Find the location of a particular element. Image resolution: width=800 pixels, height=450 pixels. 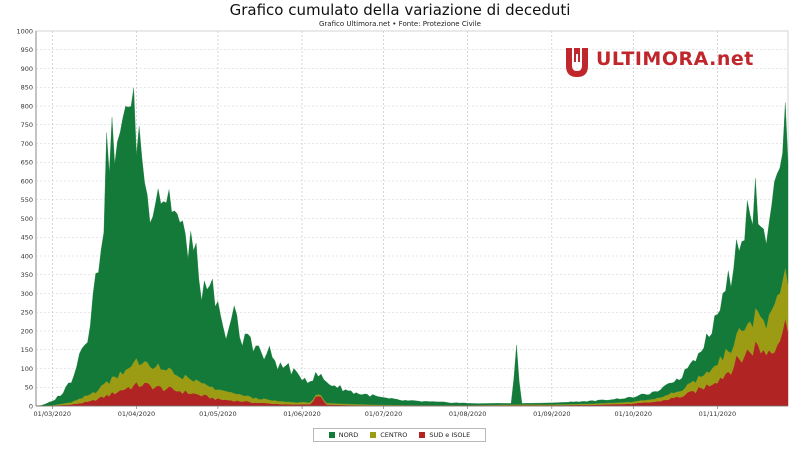

ultimora-logo: ULTIMORA.net is located at coordinates (662, 62).